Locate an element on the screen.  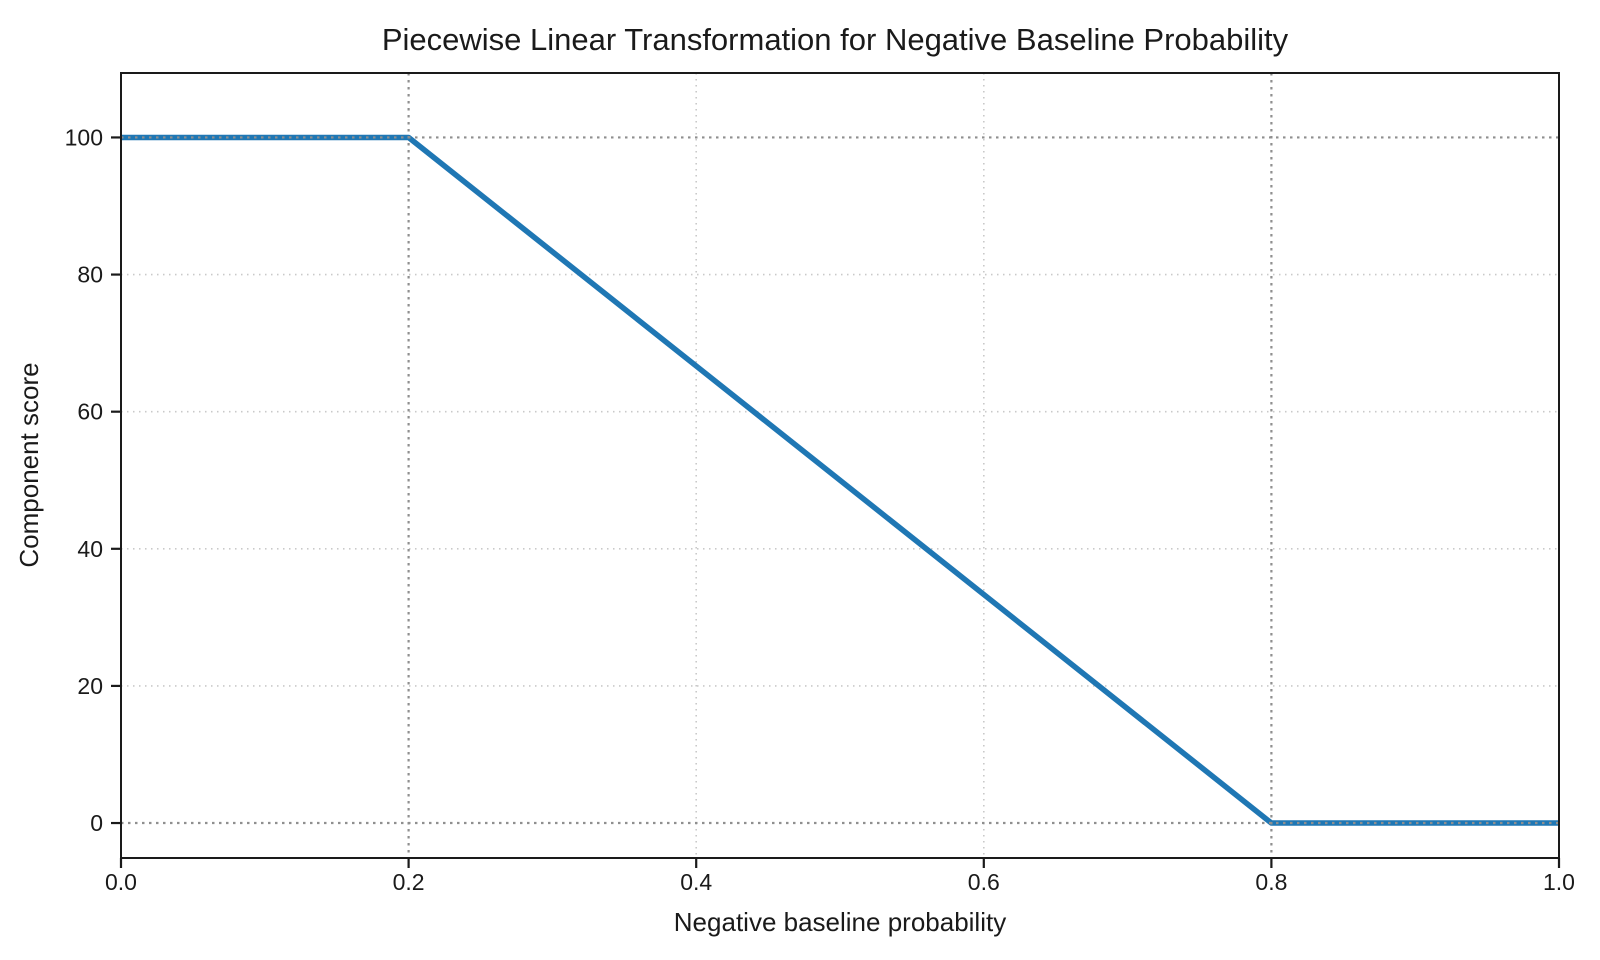
y-tick-label: 60 is located at coordinates (90, 412).